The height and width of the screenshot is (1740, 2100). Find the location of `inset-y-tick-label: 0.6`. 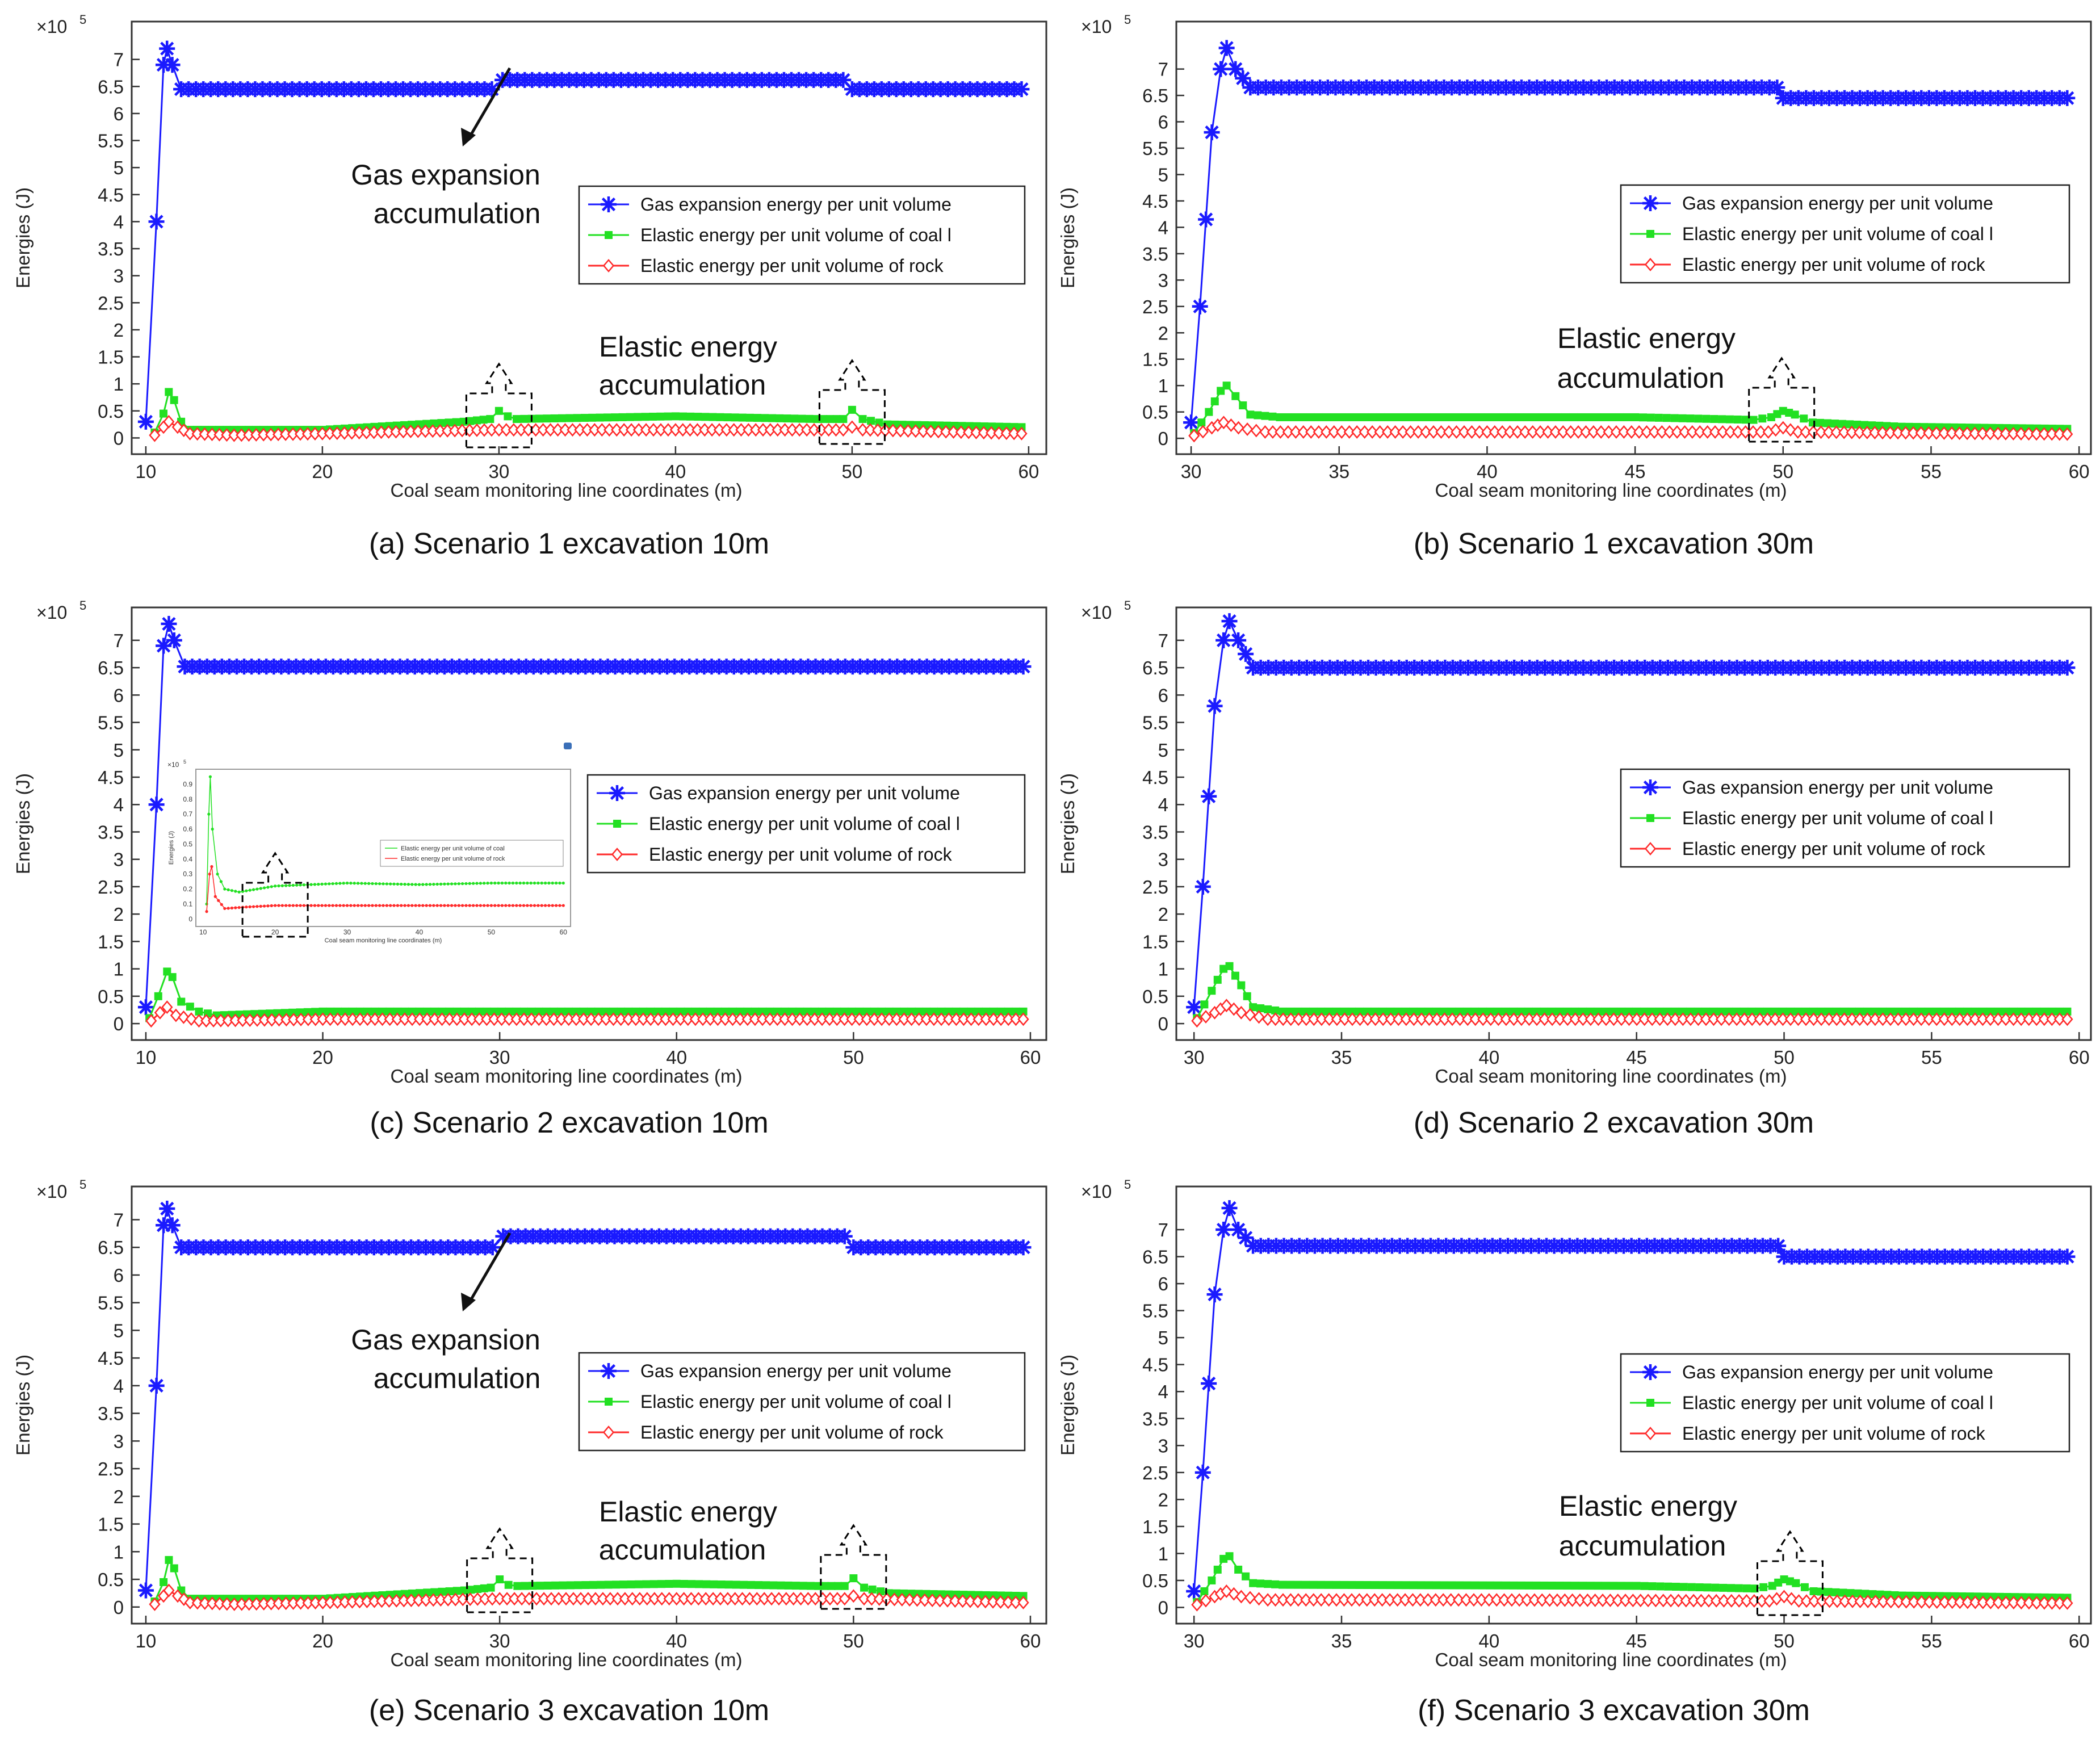

inset-y-tick-label: 0.6 is located at coordinates (187, 829).